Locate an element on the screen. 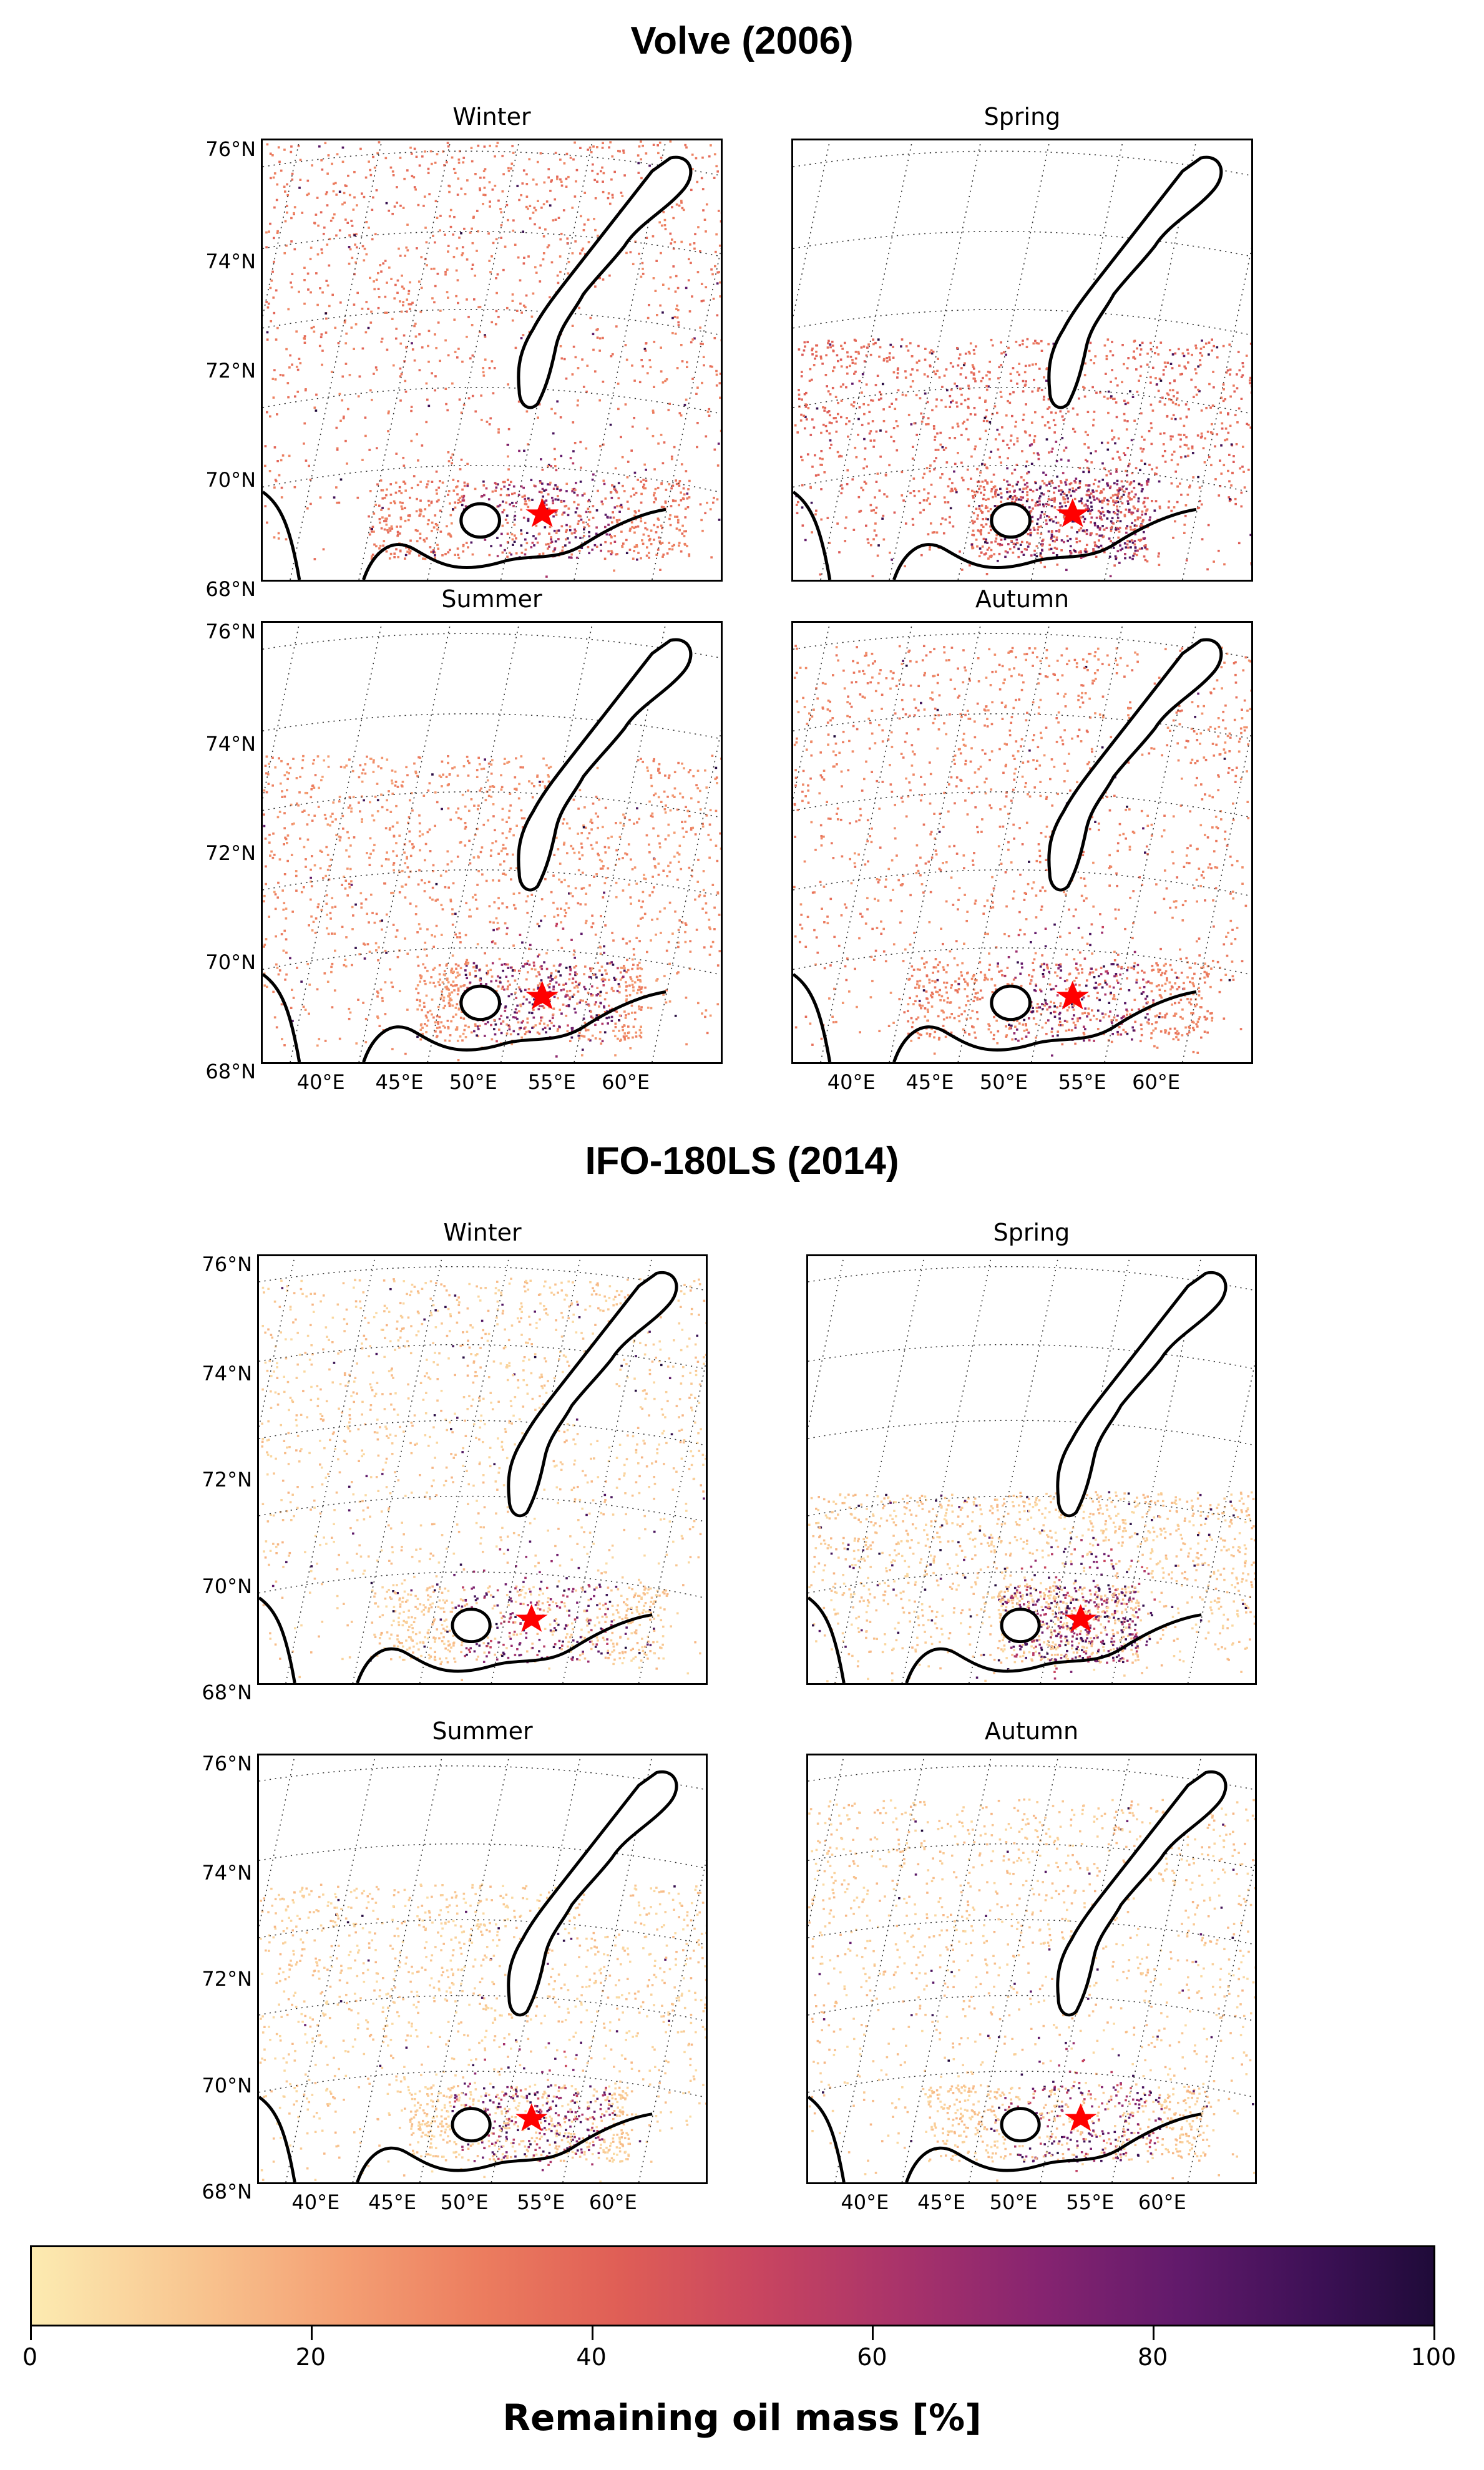  map-ifo-winter is located at coordinates (482, 1469).